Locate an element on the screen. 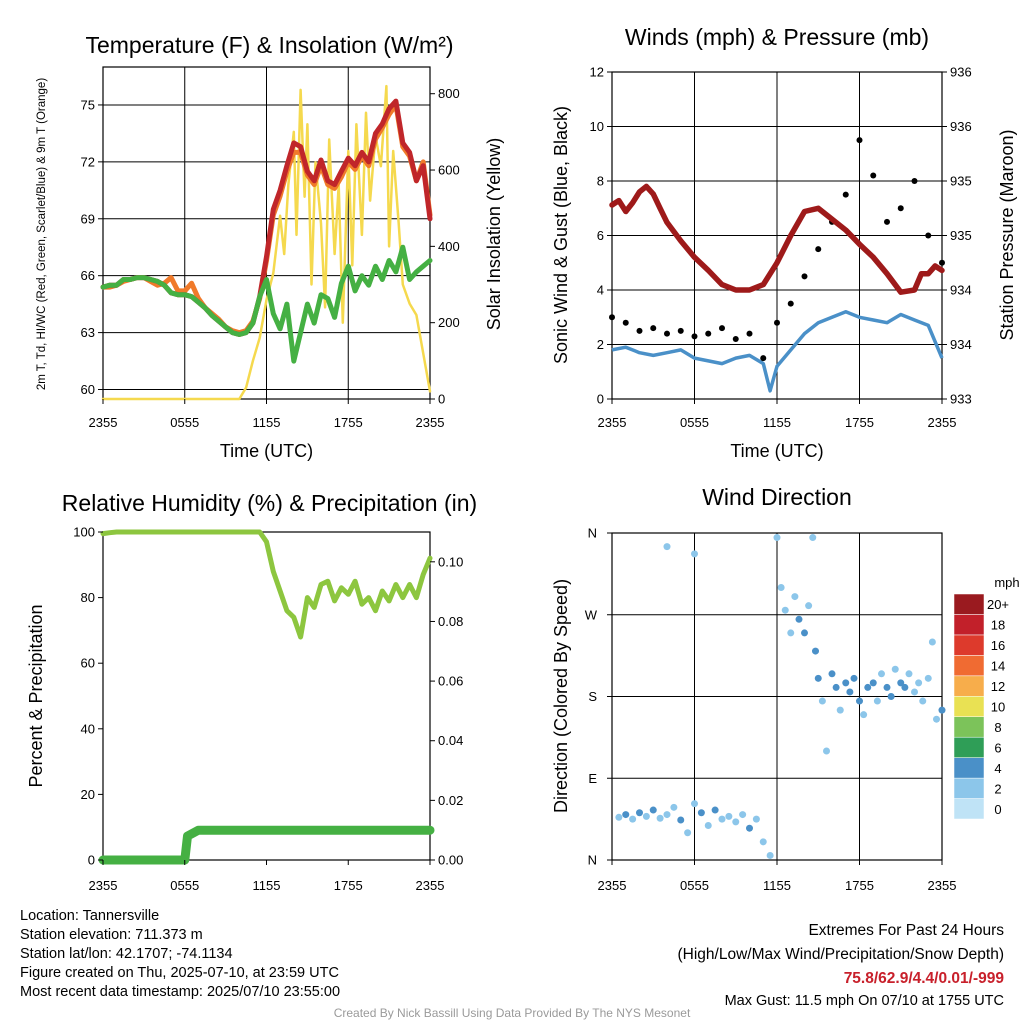  wind-x-axis-label: Time (UTC) is located at coordinates (776, 451).